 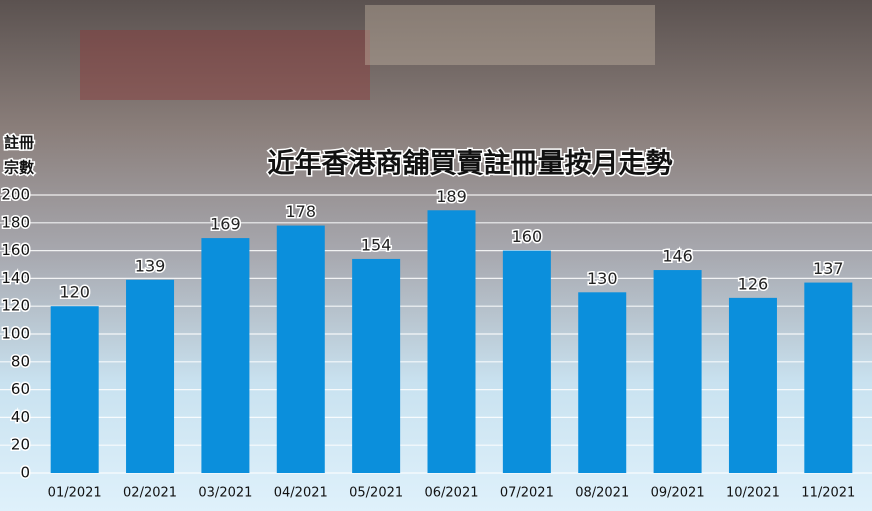 What do you see at coordinates (20, 389) in the screenshot?
I see `y-tick-label: 60` at bounding box center [20, 389].